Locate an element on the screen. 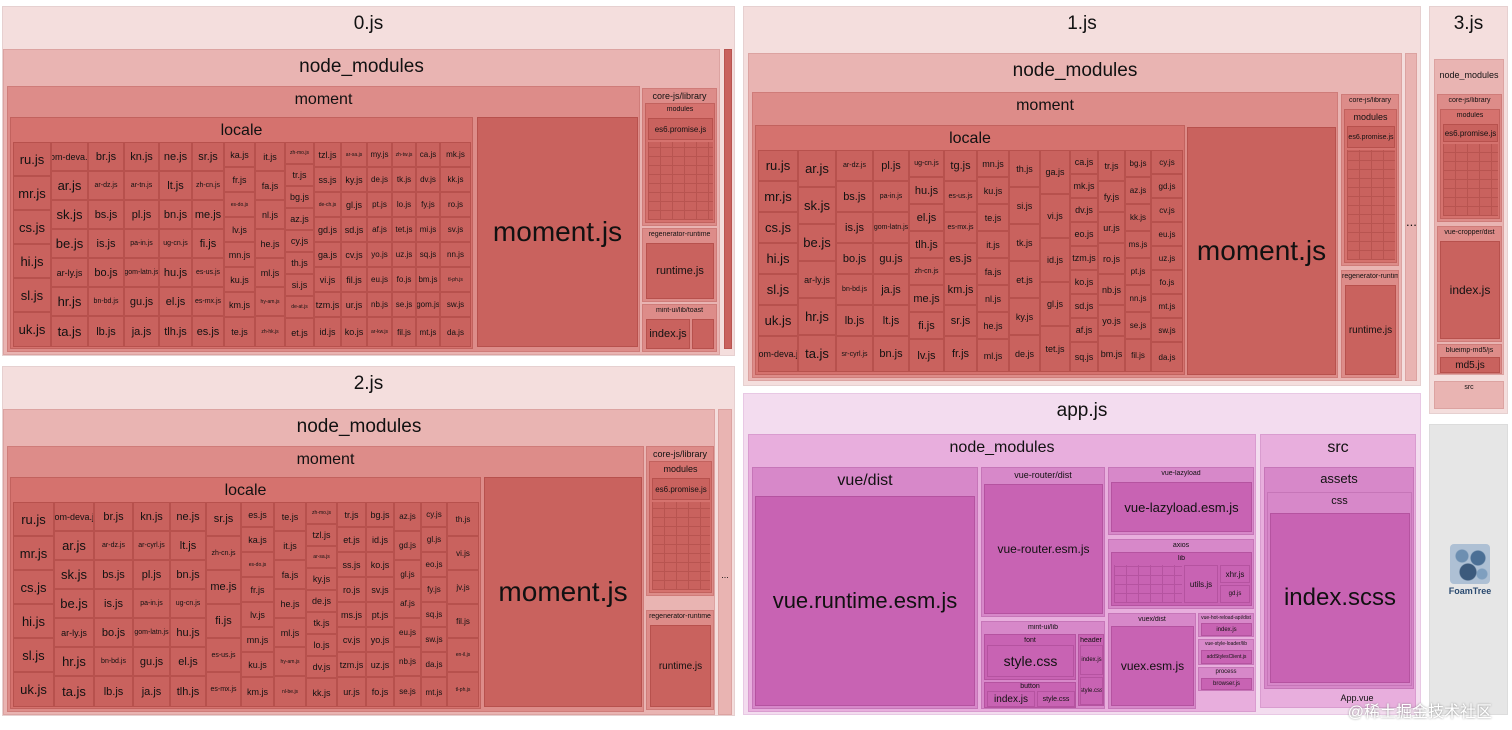 This screenshot has height=730, width=1512. locale-file: gd.js is located at coordinates (407, 545).